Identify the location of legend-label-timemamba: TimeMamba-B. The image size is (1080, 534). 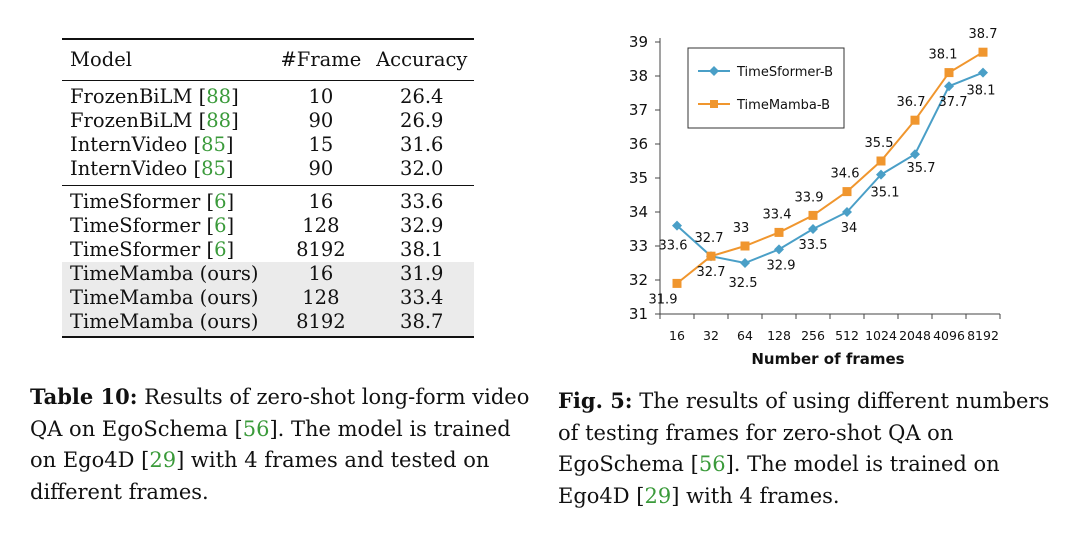
(783, 105).